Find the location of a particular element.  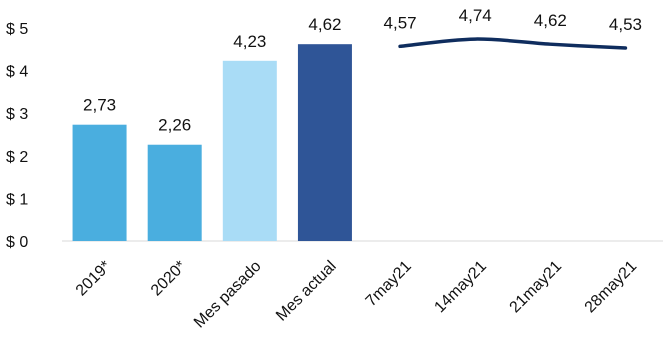

bar-value-label: 4,23 is located at coordinates (249, 41).